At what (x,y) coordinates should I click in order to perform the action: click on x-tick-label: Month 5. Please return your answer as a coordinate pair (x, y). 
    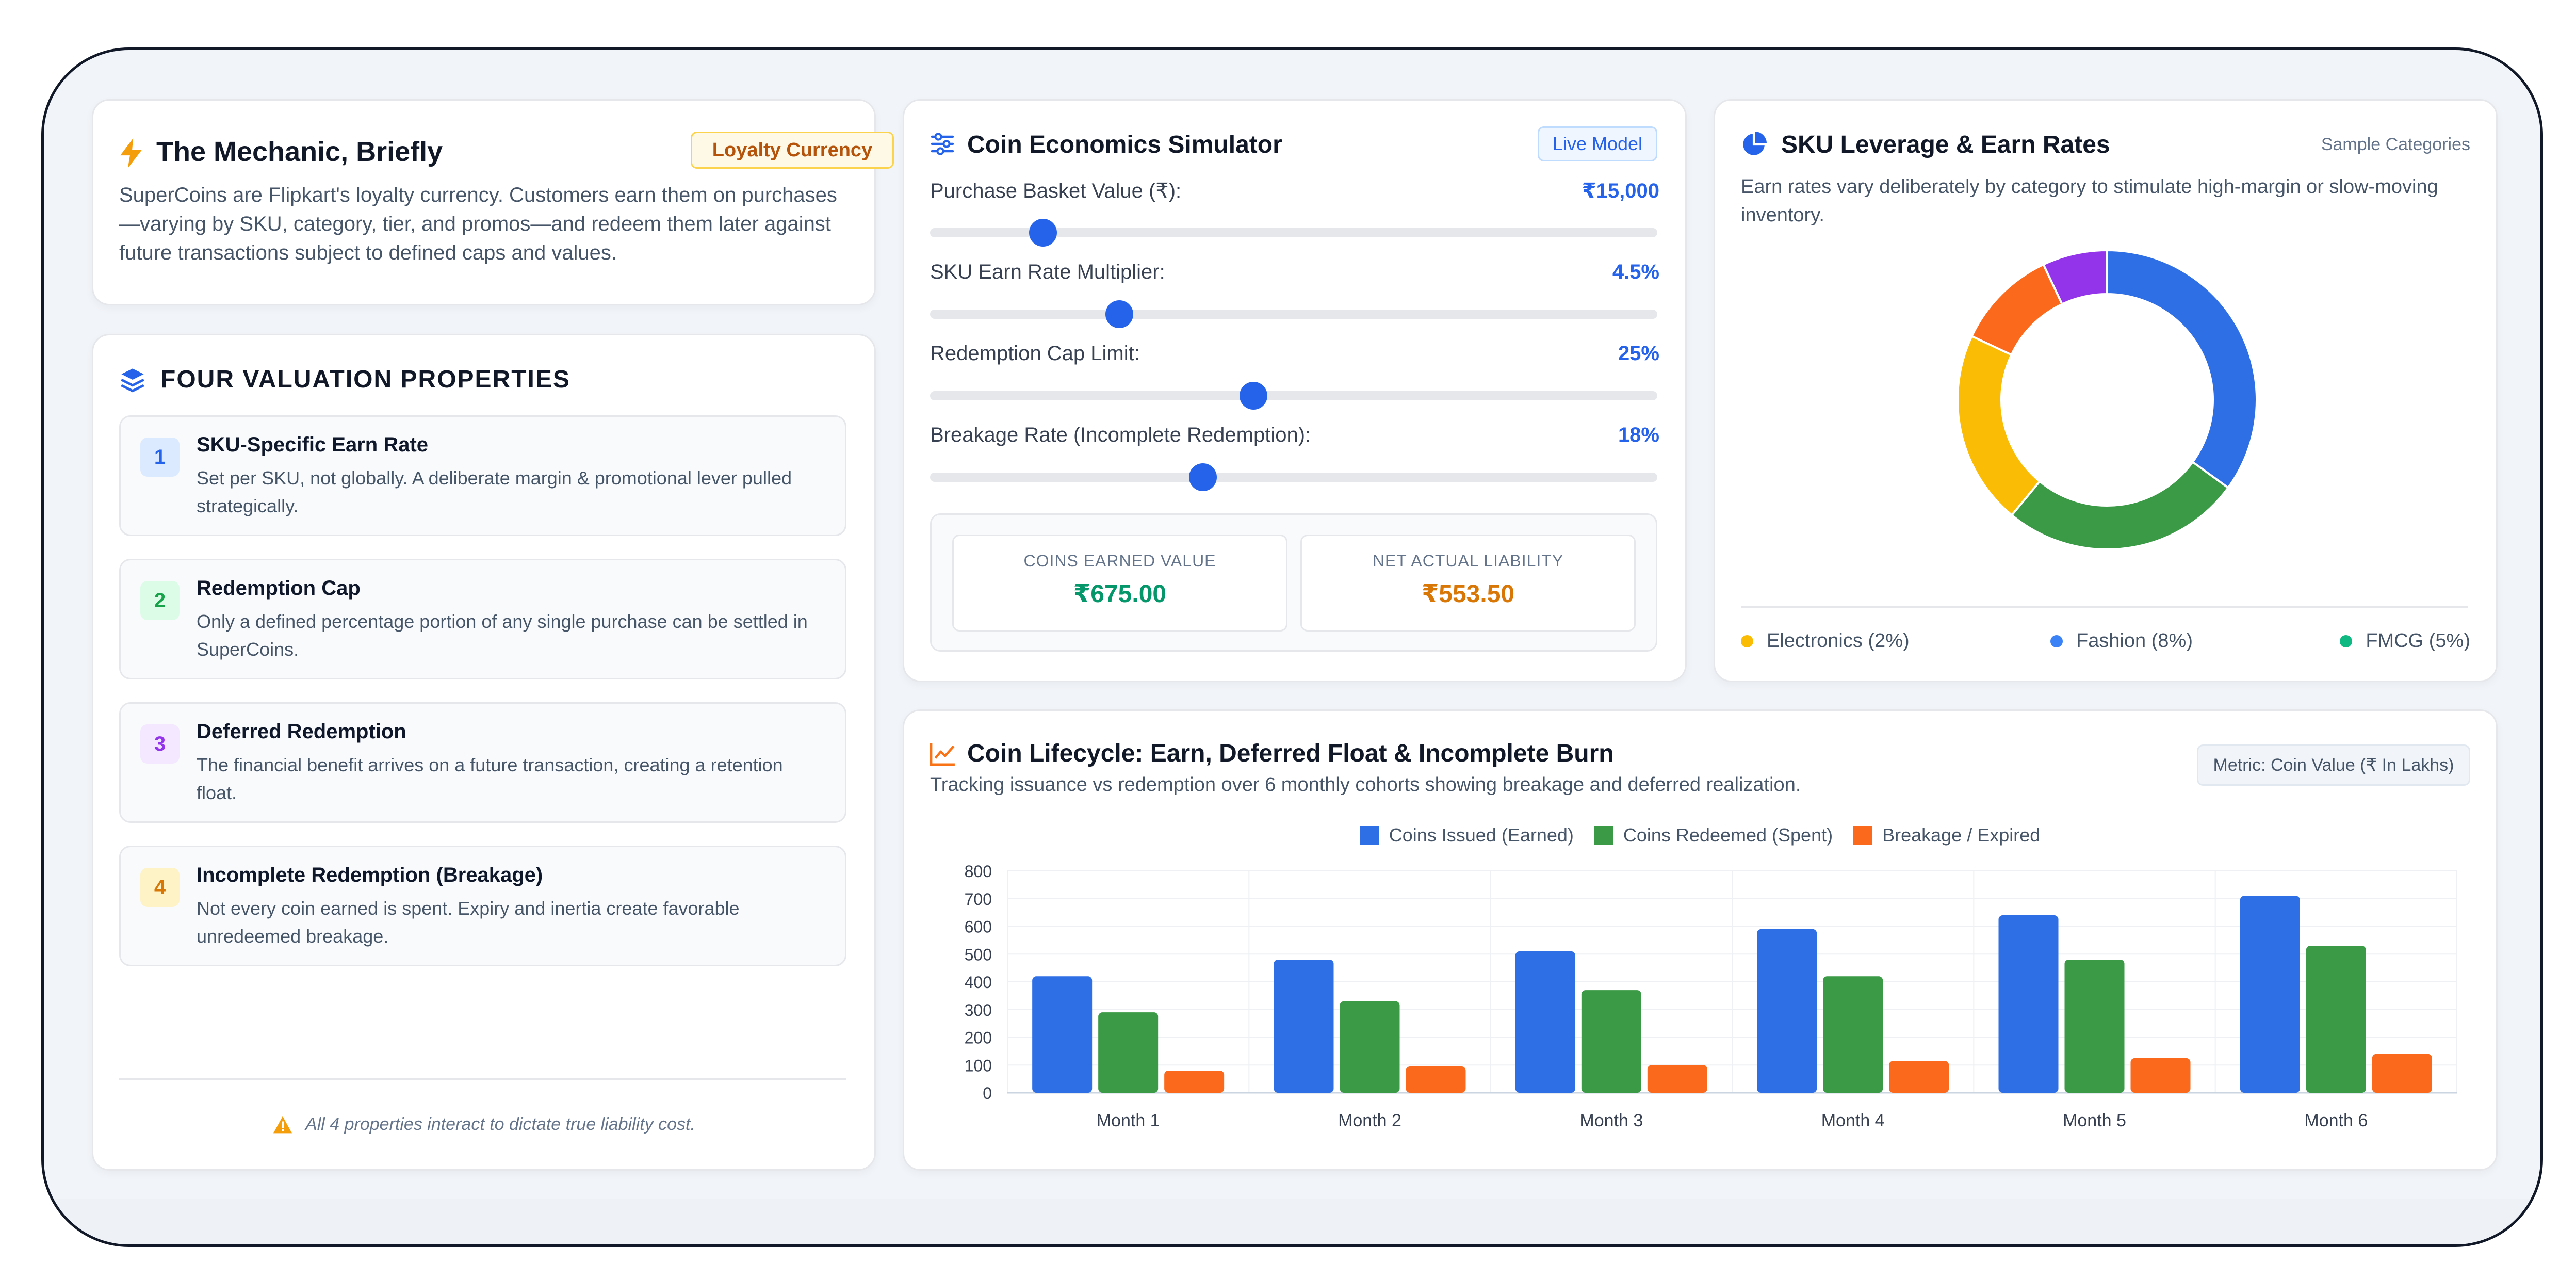
    Looking at the image, I should click on (2095, 1120).